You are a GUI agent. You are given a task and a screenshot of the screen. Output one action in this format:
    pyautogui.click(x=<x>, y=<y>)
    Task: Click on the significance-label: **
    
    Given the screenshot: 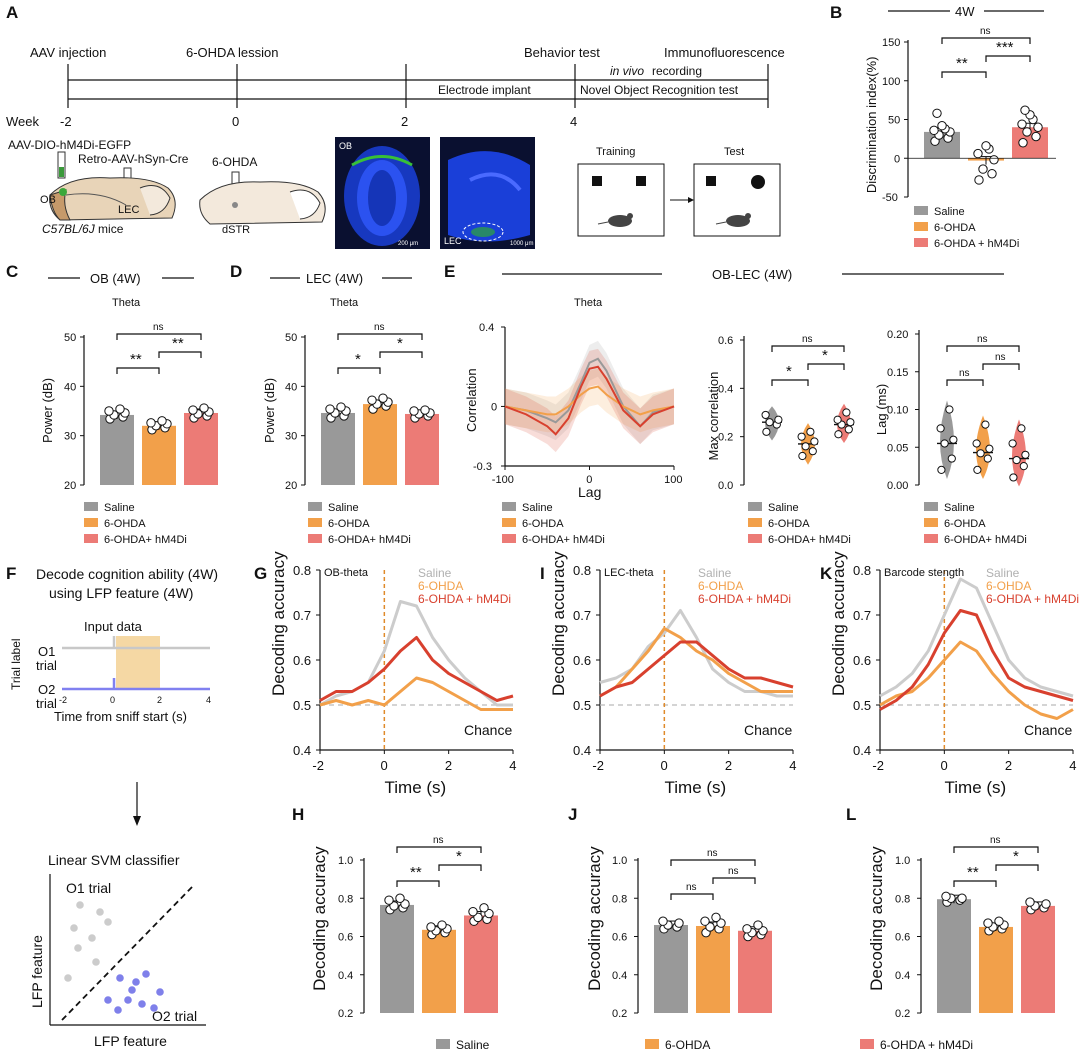 What is the action you would take?
    pyautogui.click(x=973, y=872)
    